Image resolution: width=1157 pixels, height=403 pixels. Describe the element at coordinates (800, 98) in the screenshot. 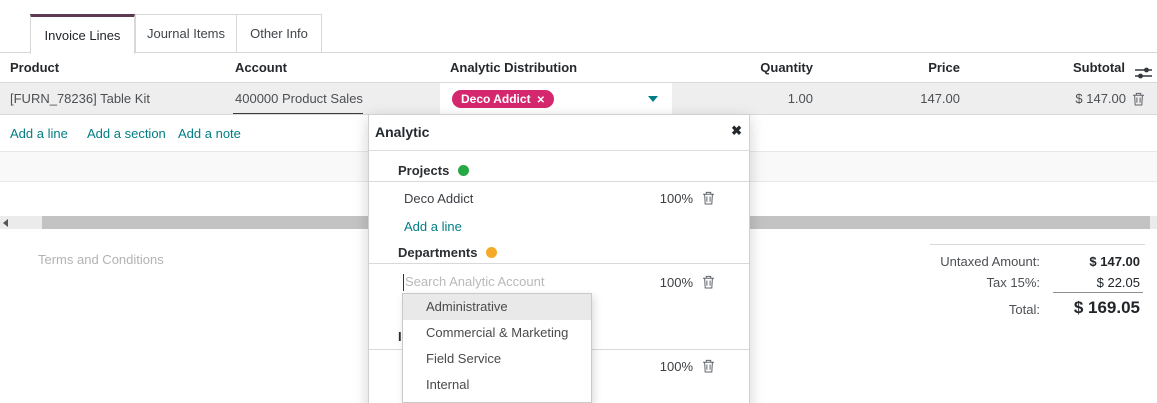

I see `quantity-cell: 1.00` at that location.